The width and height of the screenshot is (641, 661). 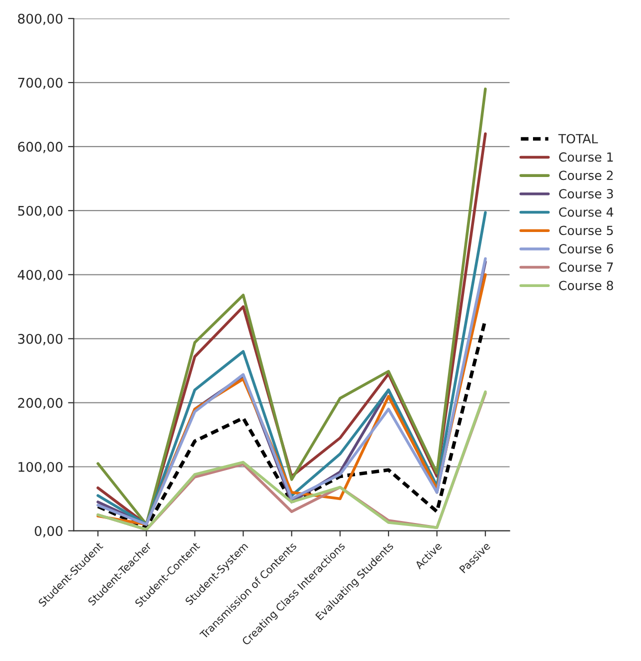 What do you see at coordinates (40, 148) in the screenshot?
I see `y-tick-label: 600,00` at bounding box center [40, 148].